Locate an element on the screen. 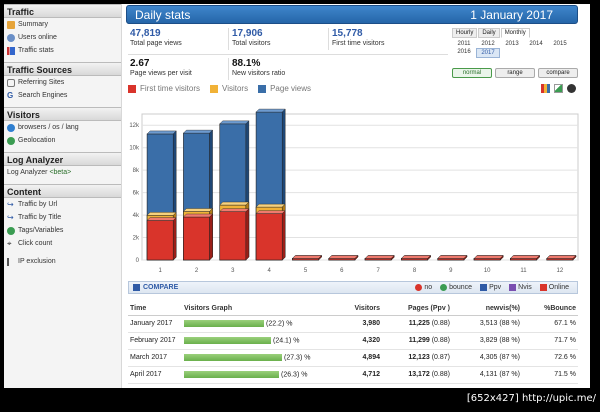  online-button: Online is located at coordinates (554, 287).